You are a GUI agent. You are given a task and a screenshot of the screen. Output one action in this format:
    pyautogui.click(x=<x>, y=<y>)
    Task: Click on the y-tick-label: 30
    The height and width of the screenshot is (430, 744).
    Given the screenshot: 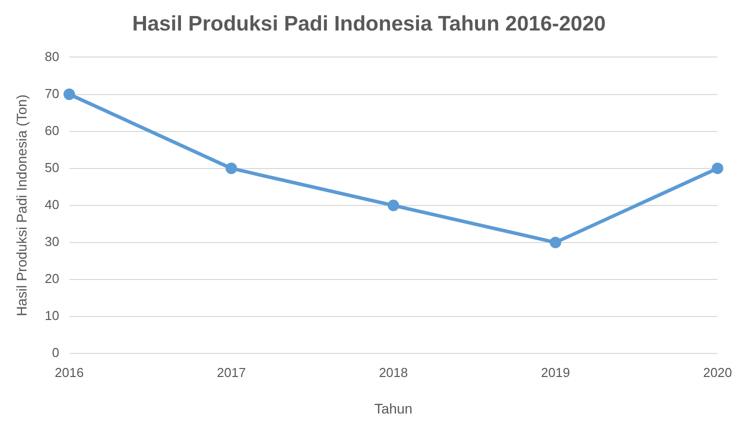 What is the action you would take?
    pyautogui.click(x=52, y=242)
    